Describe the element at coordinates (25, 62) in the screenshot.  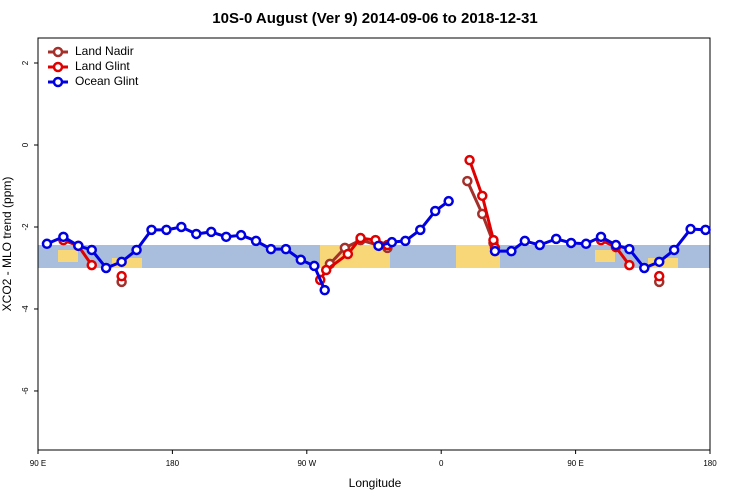
I see `y-tick-label: 2` at that location.